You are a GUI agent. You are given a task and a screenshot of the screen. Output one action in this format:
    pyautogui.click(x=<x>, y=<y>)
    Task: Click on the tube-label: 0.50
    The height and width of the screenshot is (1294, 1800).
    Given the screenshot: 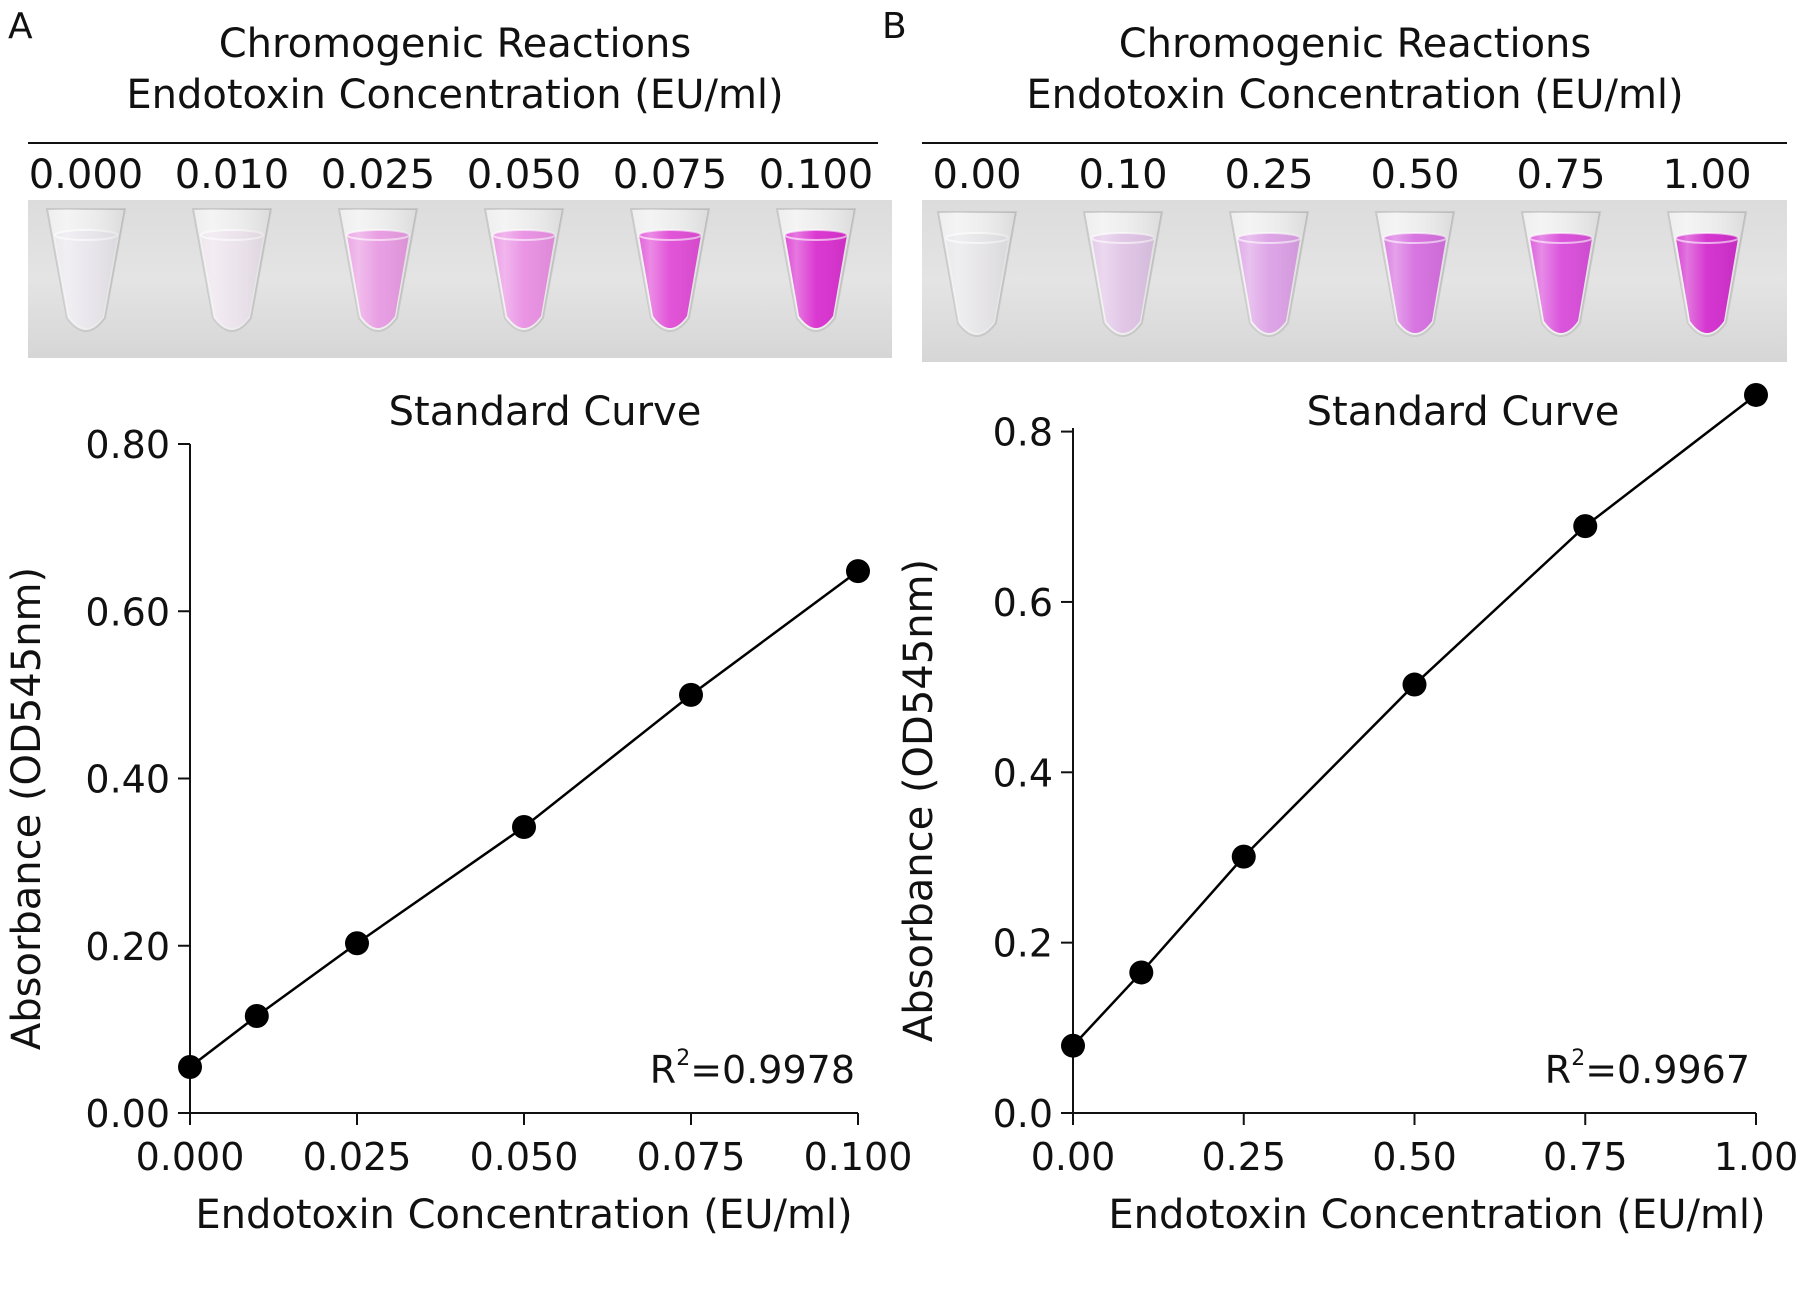 What is the action you would take?
    pyautogui.click(x=1414, y=175)
    